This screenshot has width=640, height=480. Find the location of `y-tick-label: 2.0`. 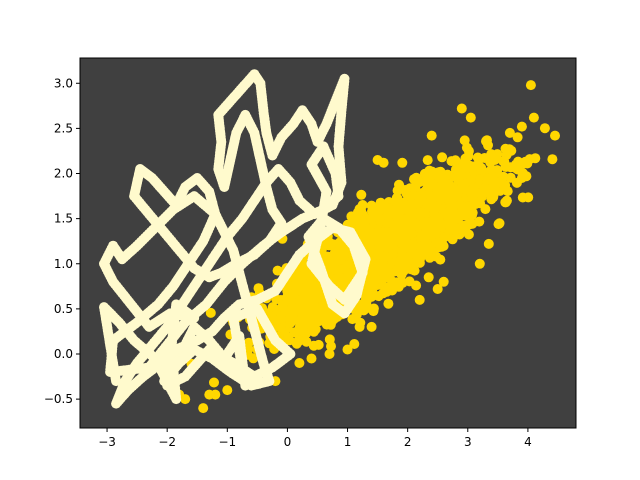

y-tick-label: 2.0 is located at coordinates (63, 174).